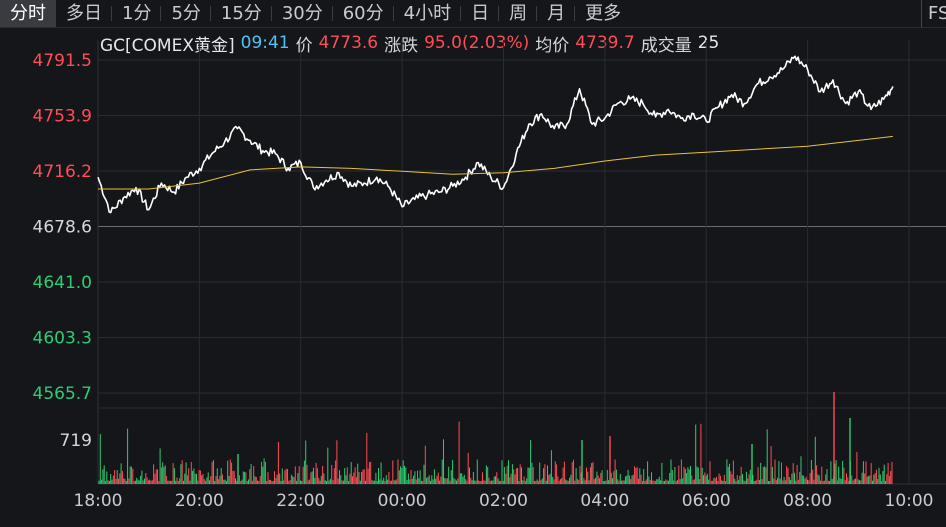 The height and width of the screenshot is (527, 946). What do you see at coordinates (556, 13) in the screenshot?
I see `tab-period-10: 月` at bounding box center [556, 13].